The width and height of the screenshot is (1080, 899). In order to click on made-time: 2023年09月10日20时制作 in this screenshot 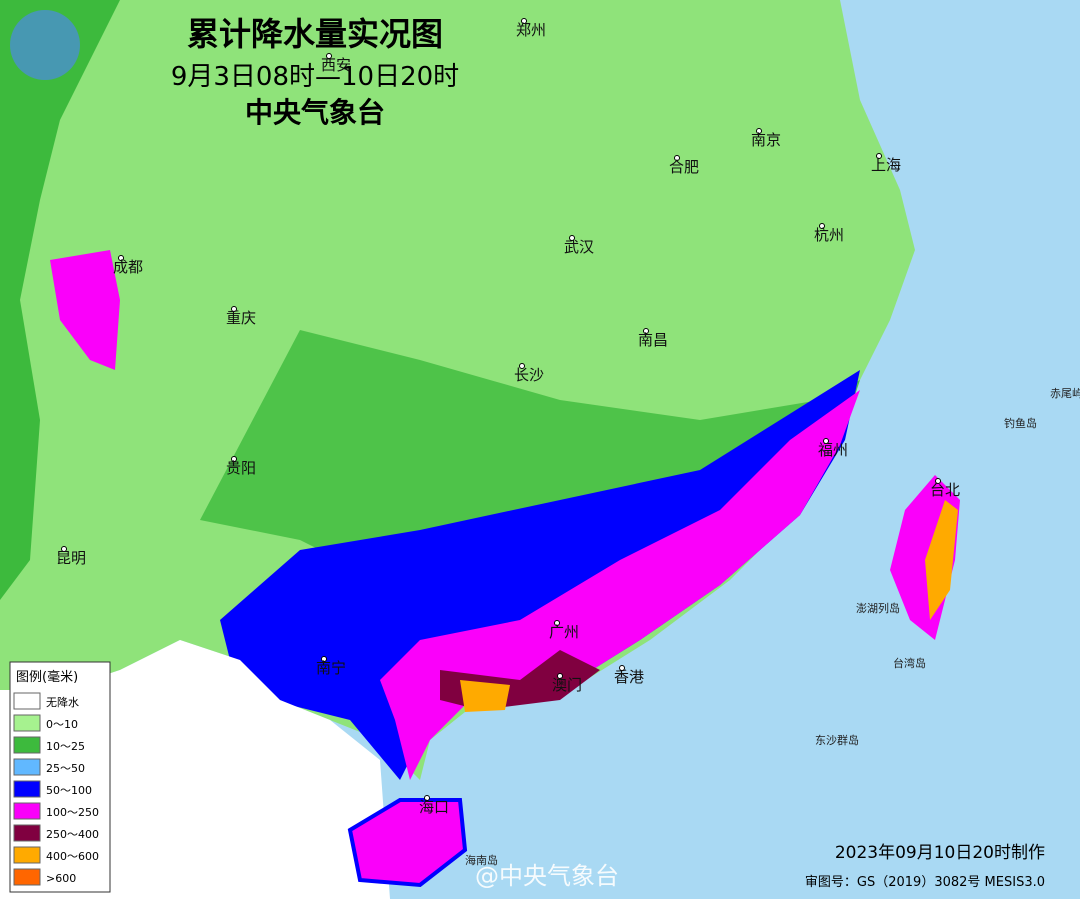, I will do `click(940, 853)`.